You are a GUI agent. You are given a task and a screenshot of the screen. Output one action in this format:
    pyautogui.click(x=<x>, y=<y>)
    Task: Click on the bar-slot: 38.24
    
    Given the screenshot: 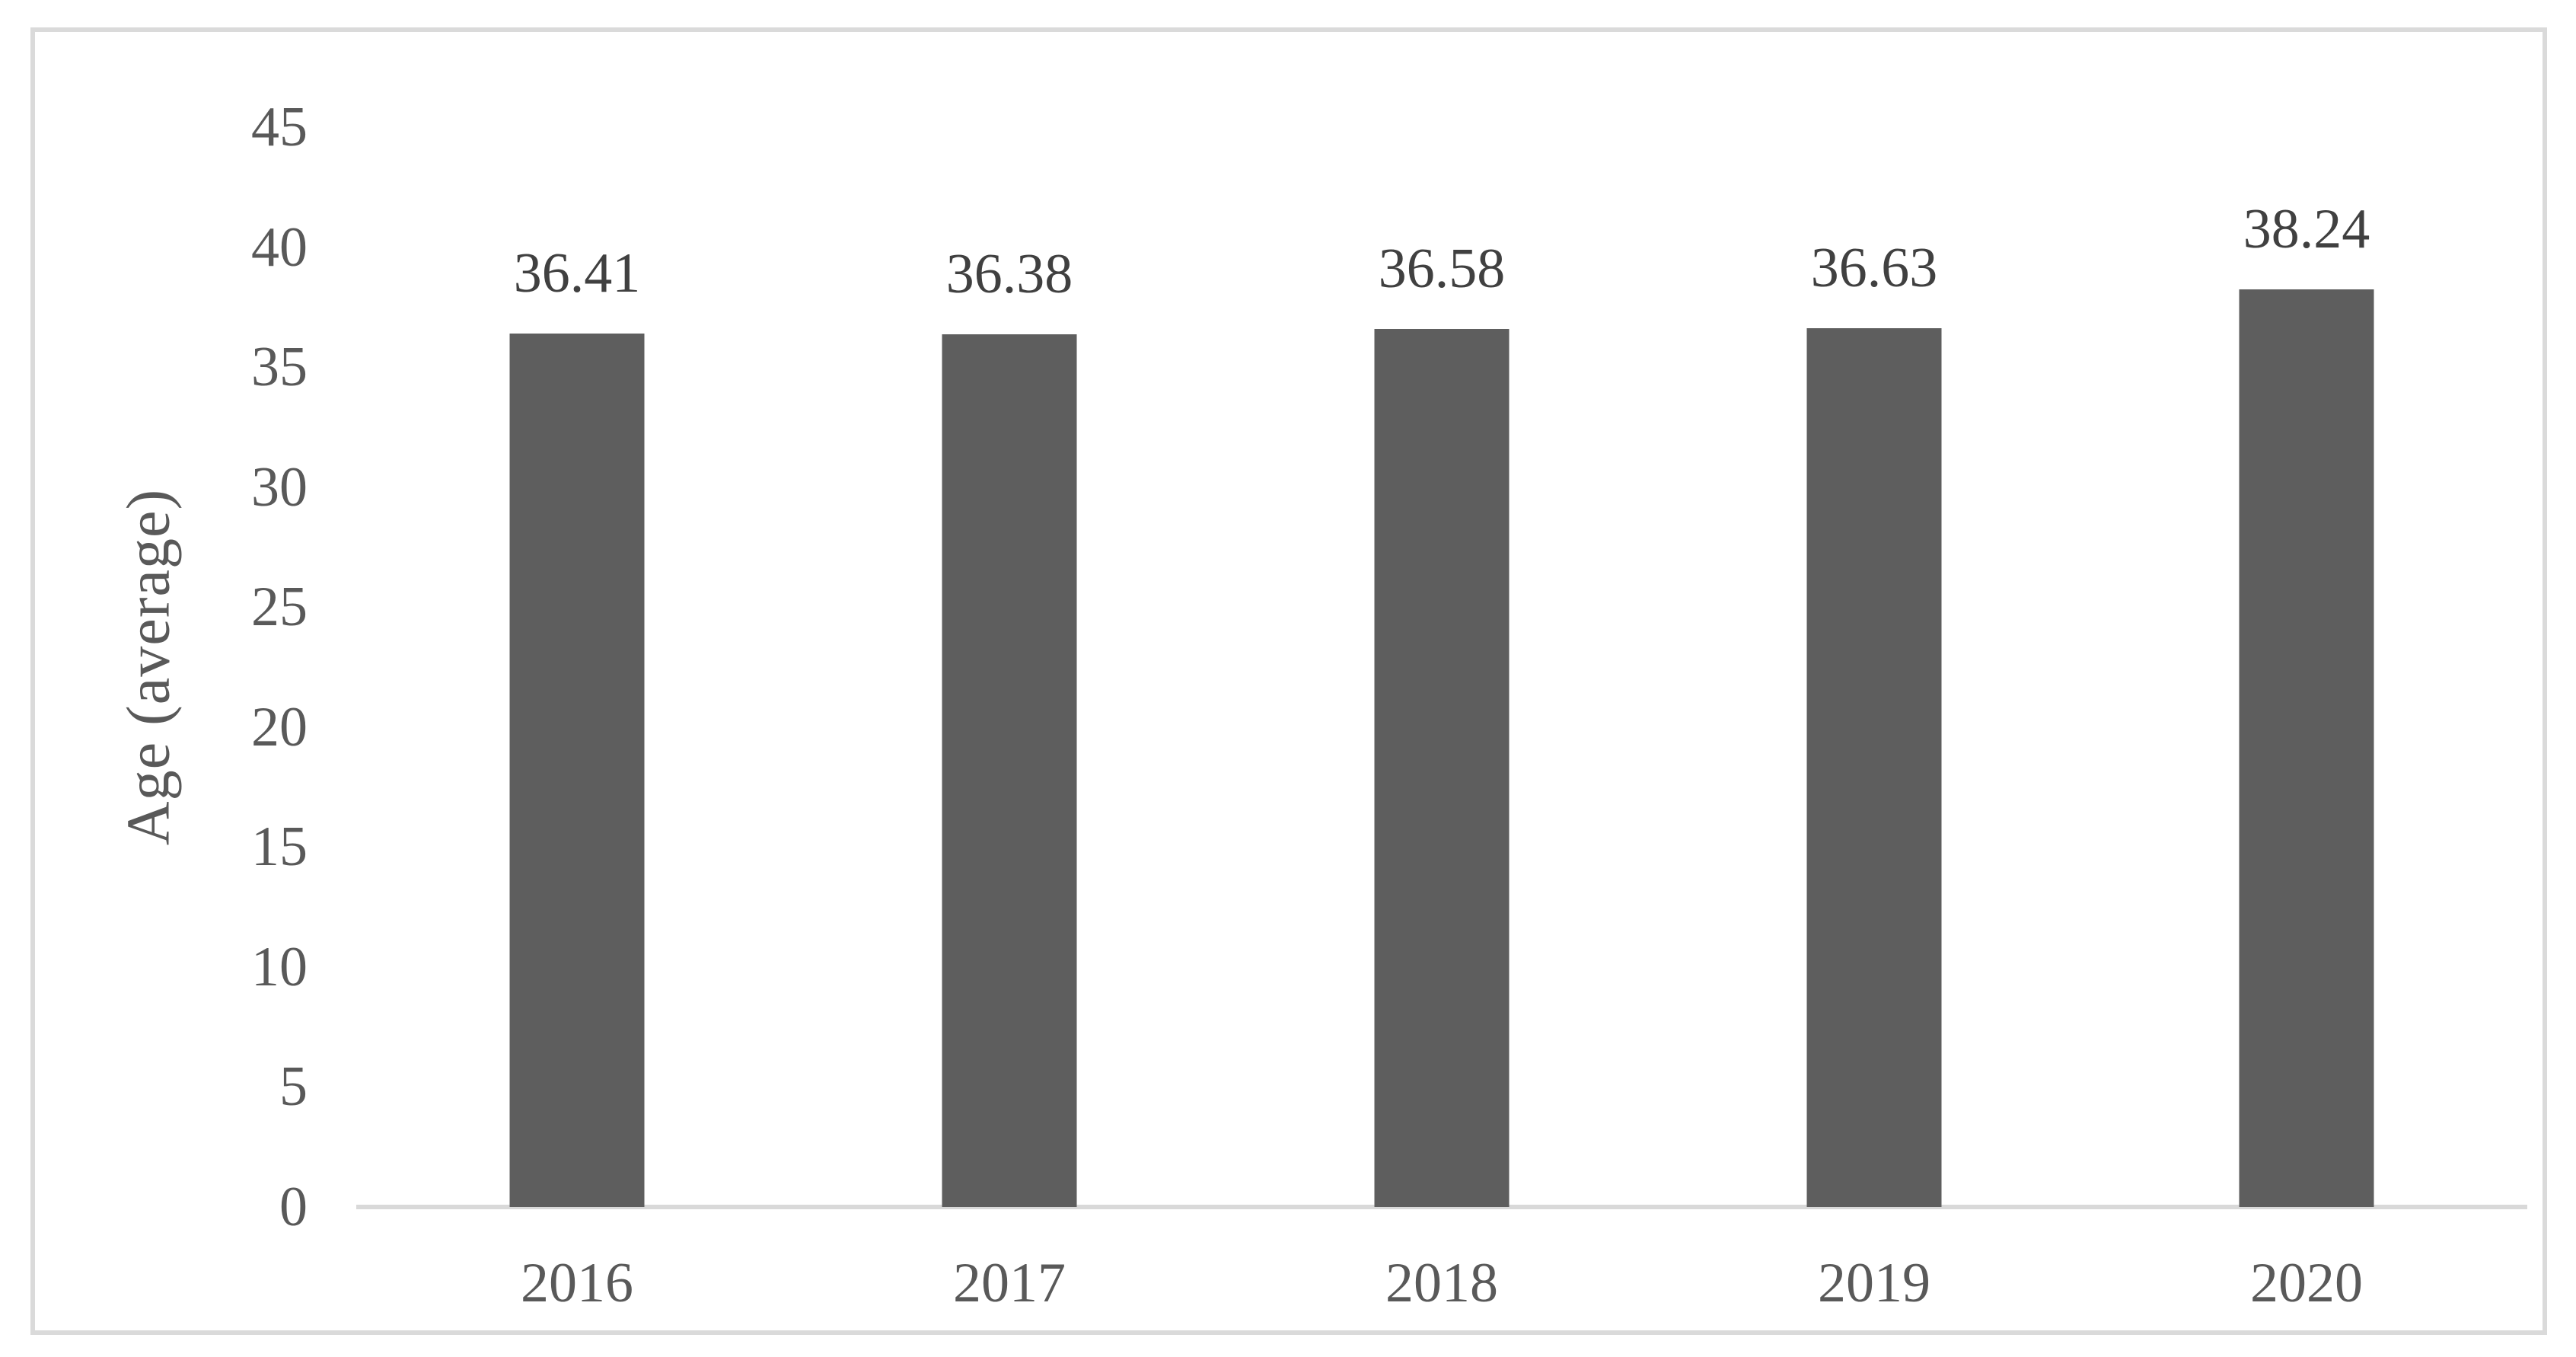 What is the action you would take?
    pyautogui.click(x=2306, y=667)
    